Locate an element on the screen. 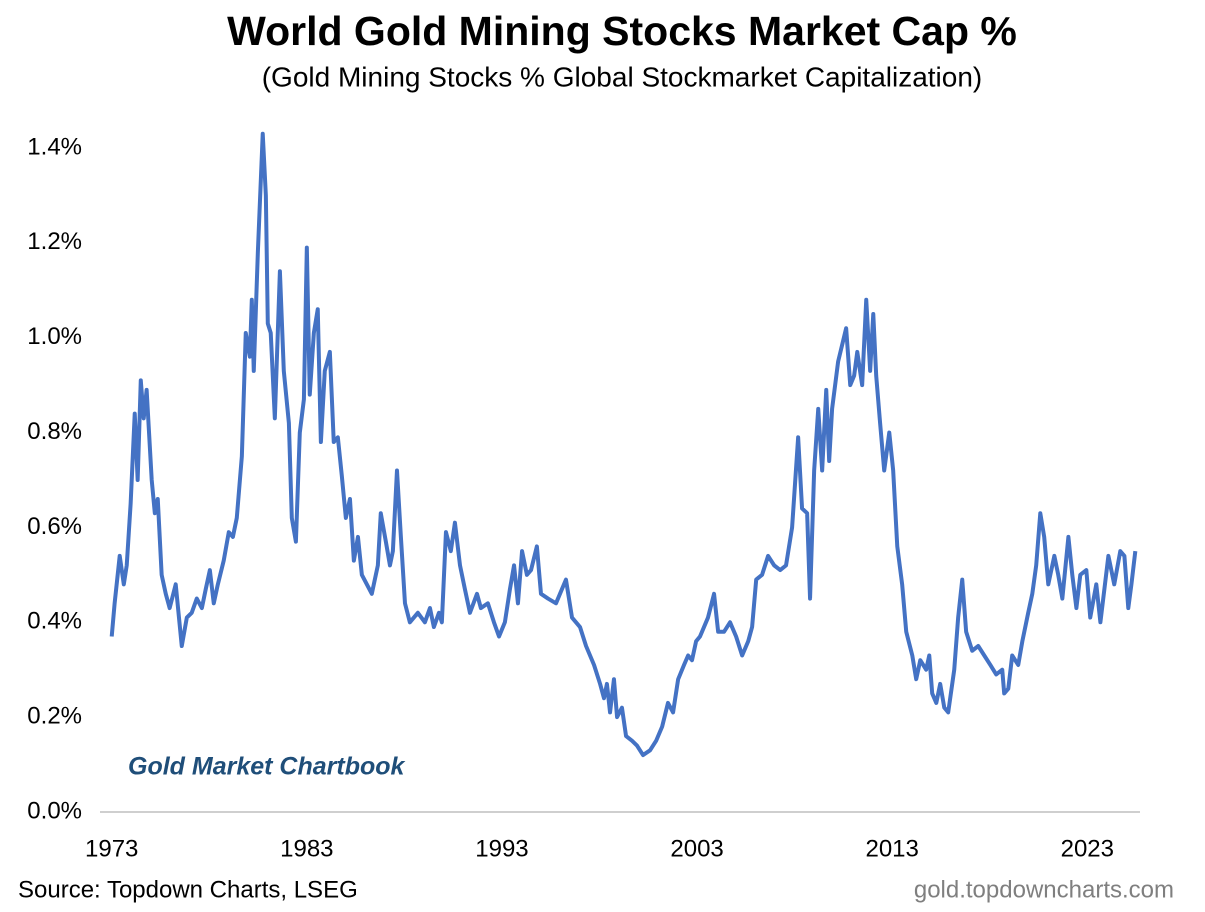 The image size is (1205, 912). y-tick-label: 0.0% is located at coordinates (54, 810).